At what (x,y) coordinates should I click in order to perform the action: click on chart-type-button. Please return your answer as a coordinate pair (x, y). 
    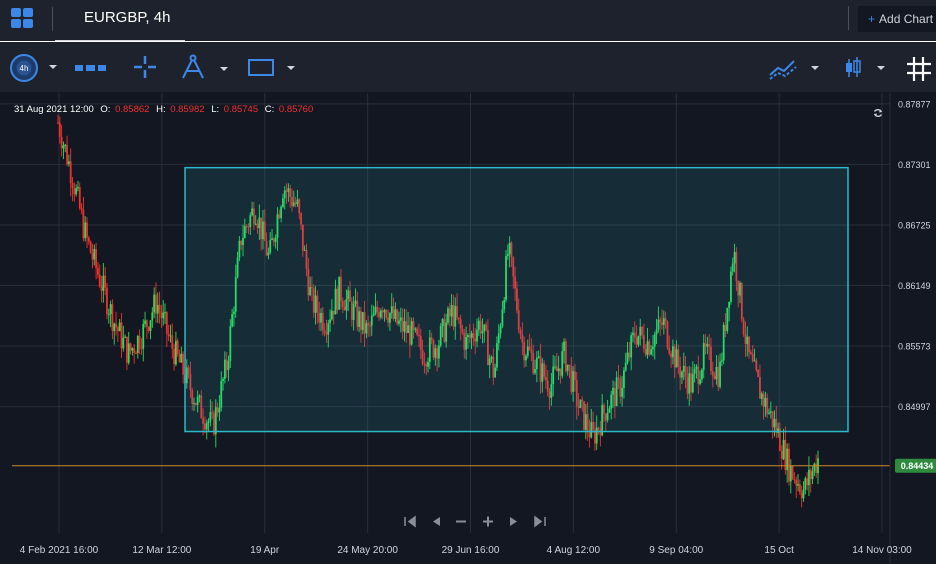
    Looking at the image, I should click on (865, 68).